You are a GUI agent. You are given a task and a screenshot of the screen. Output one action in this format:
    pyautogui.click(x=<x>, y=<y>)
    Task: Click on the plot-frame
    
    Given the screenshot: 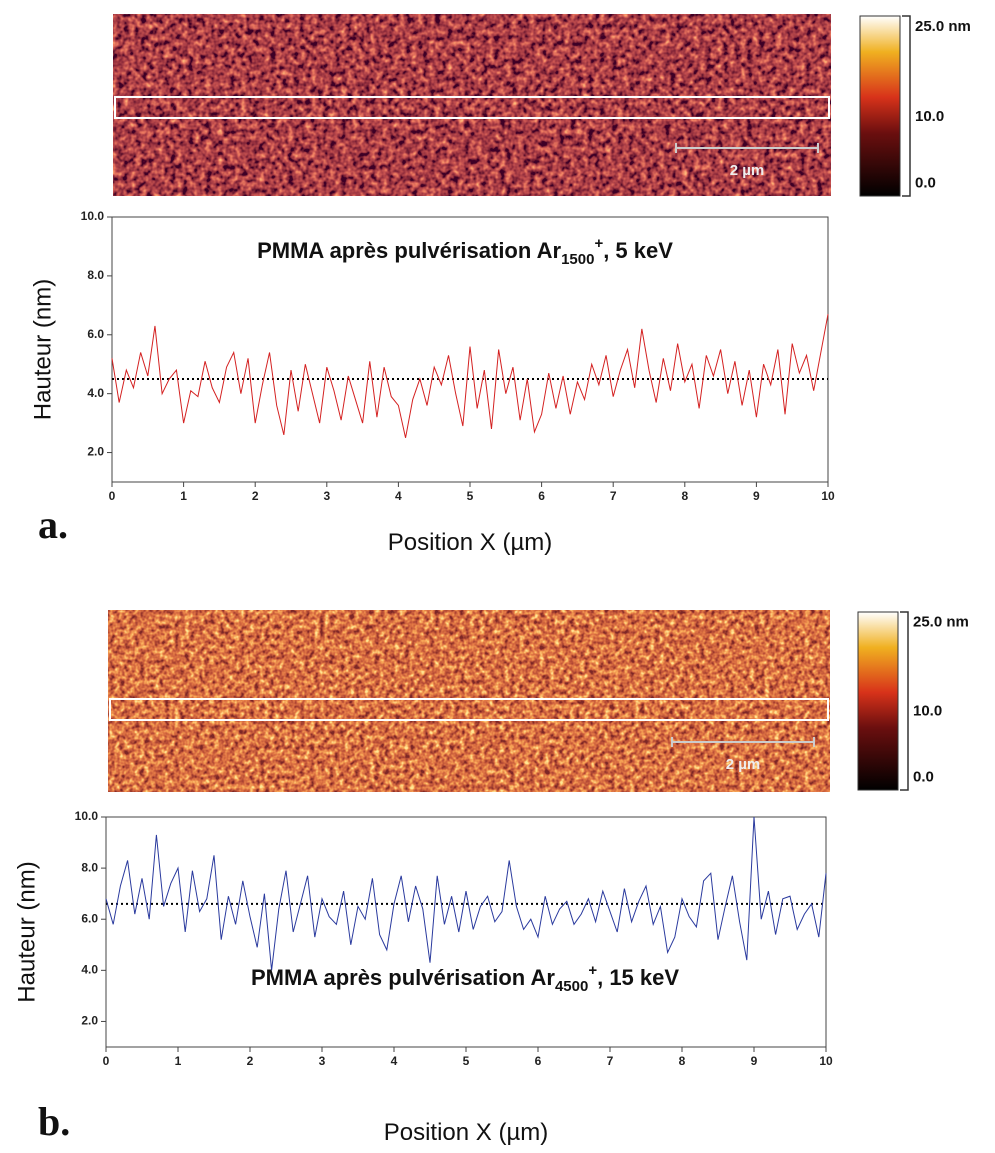 What is the action you would take?
    pyautogui.click(x=466, y=932)
    